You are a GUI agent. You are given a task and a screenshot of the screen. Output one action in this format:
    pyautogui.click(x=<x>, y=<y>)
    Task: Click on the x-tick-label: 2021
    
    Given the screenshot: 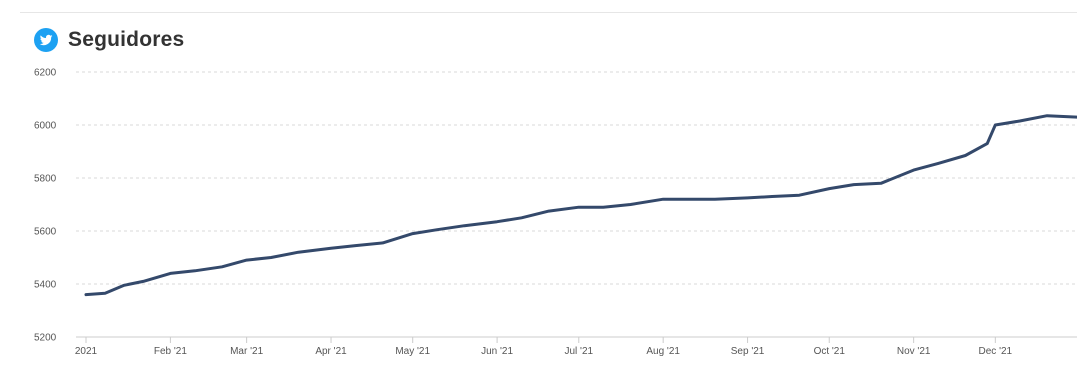 What is the action you would take?
    pyautogui.click(x=86, y=351)
    